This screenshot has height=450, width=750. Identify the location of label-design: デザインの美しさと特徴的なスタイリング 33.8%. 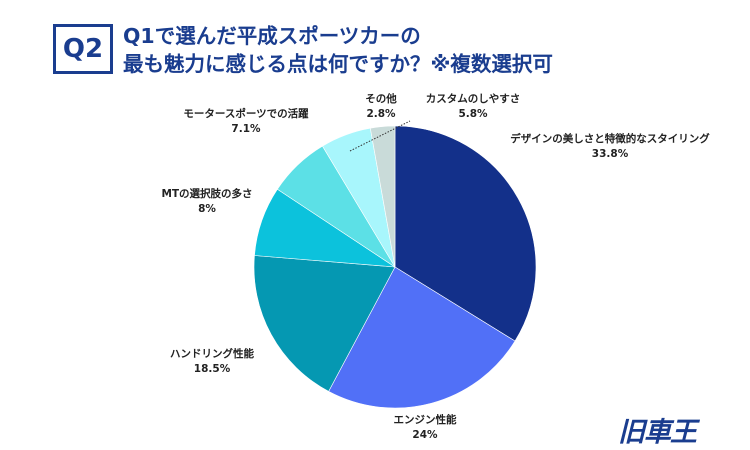
(610, 146).